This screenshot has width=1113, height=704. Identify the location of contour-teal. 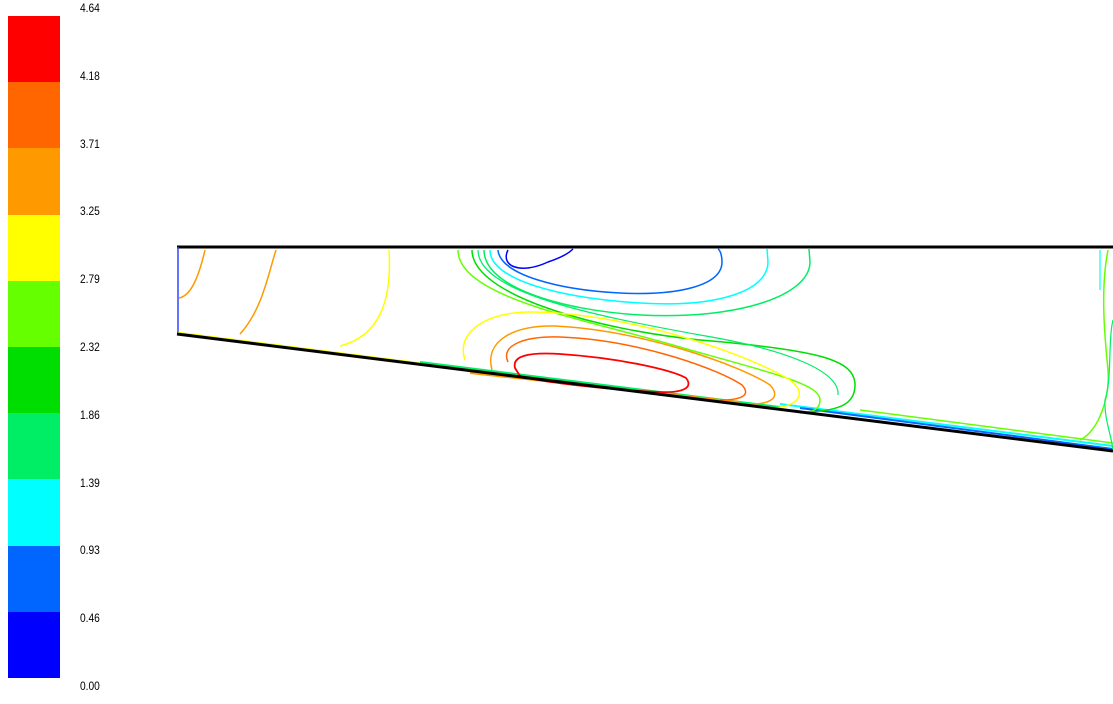
(647, 282).